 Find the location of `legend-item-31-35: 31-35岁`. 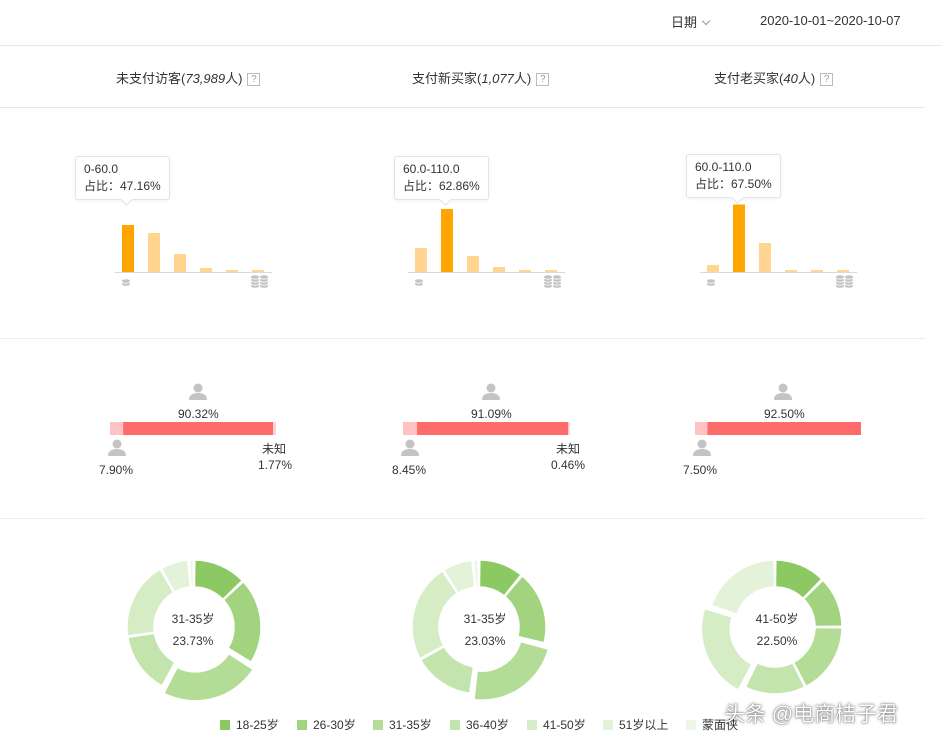

legend-item-31-35: 31-35岁 is located at coordinates (402, 724).